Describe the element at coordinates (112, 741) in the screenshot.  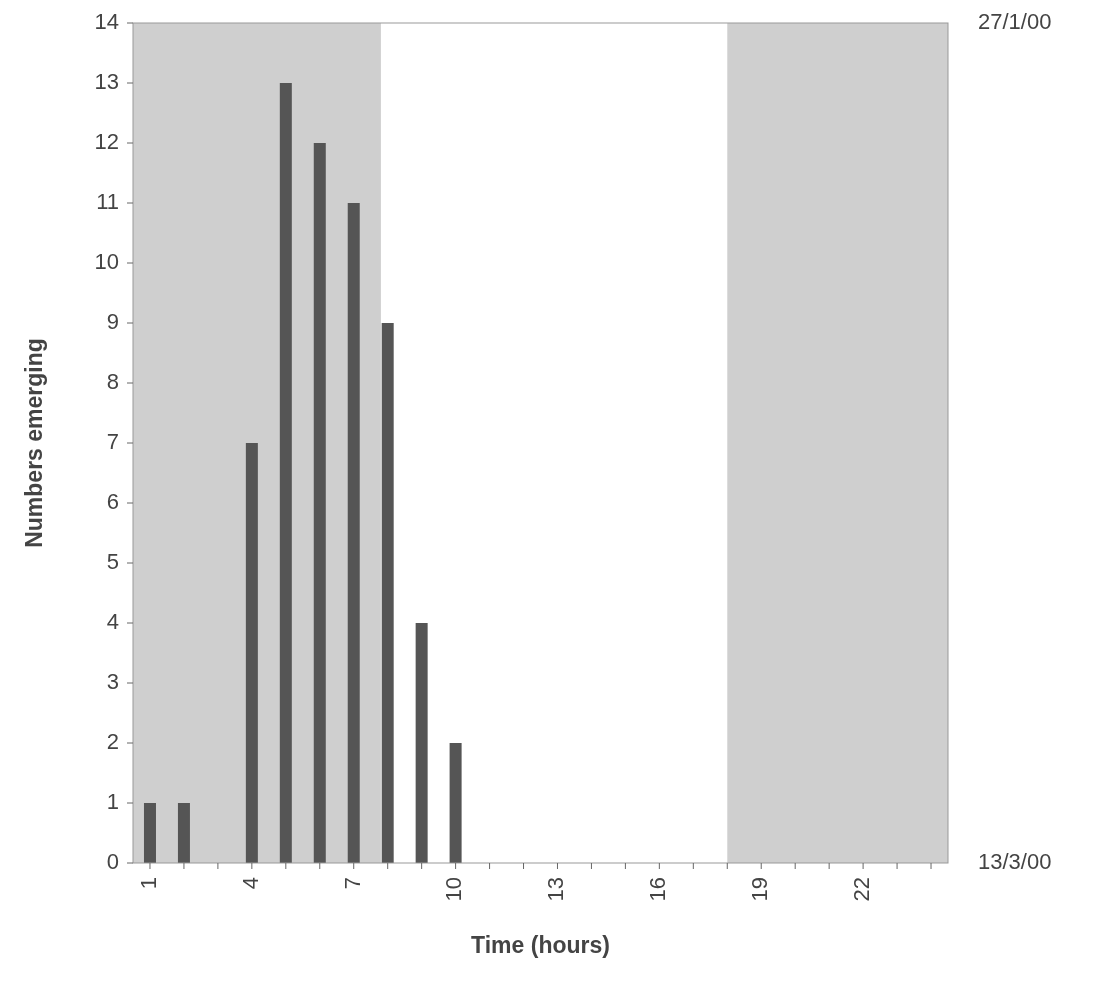
I see `y-tick-label: 2` at that location.